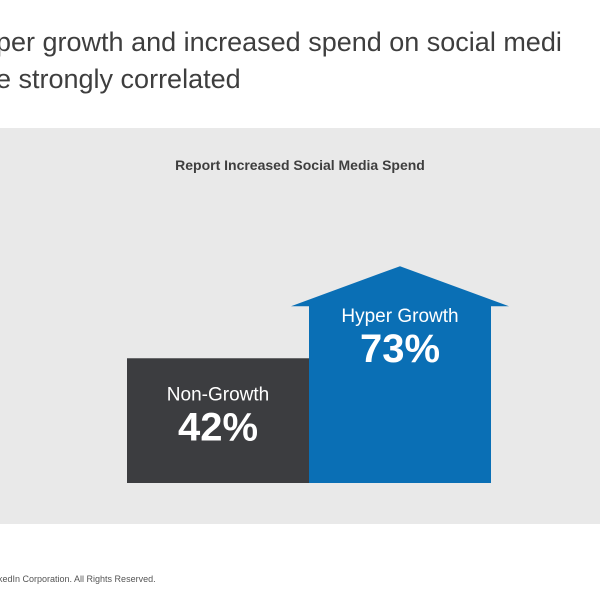 The image size is (600, 600). Describe the element at coordinates (400, 349) in the screenshot. I see `data-label: 73%` at that location.